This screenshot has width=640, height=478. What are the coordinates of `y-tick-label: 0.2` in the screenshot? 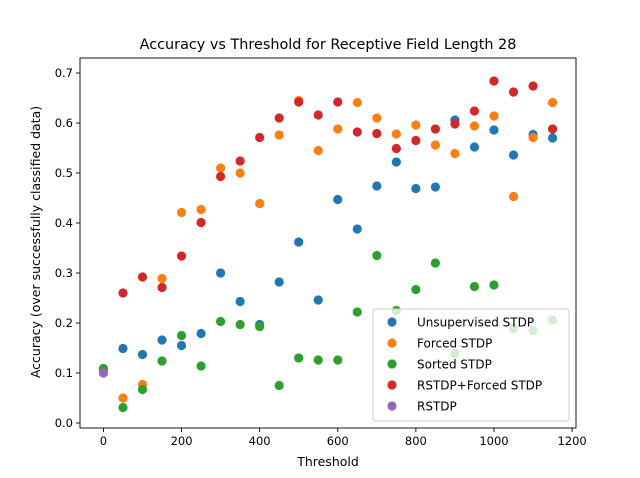 It's located at (64, 323).